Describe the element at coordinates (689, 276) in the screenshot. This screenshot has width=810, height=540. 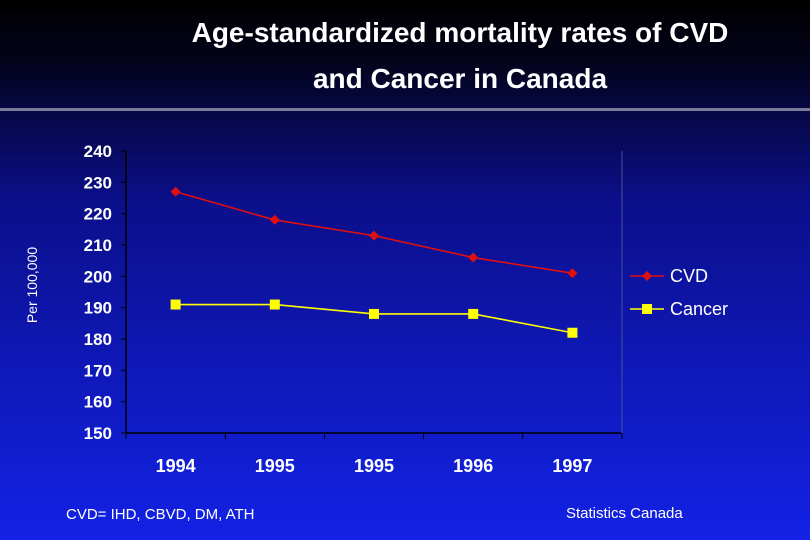
I see `legend-label-cvd: CVD` at that location.